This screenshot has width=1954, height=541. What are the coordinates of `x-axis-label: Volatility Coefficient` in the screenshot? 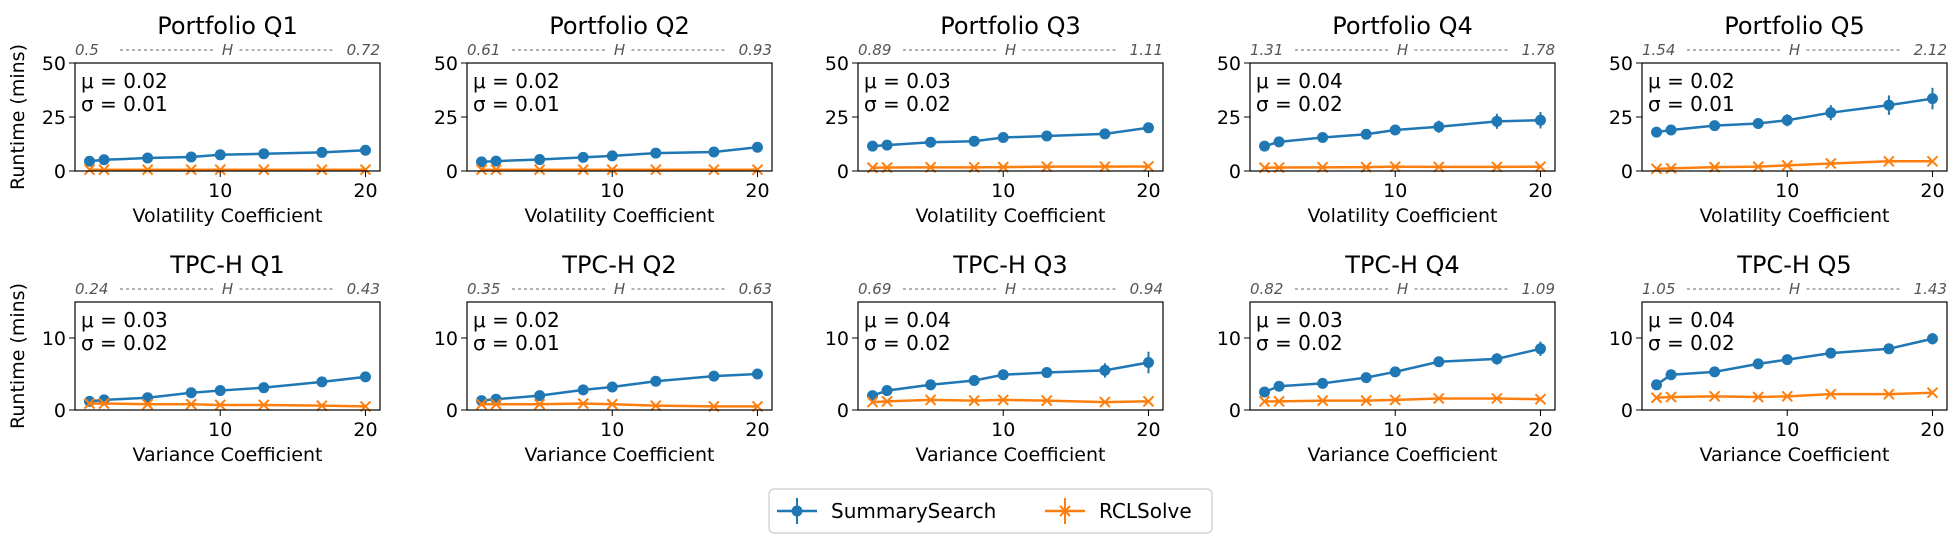 It's located at (1403, 216).